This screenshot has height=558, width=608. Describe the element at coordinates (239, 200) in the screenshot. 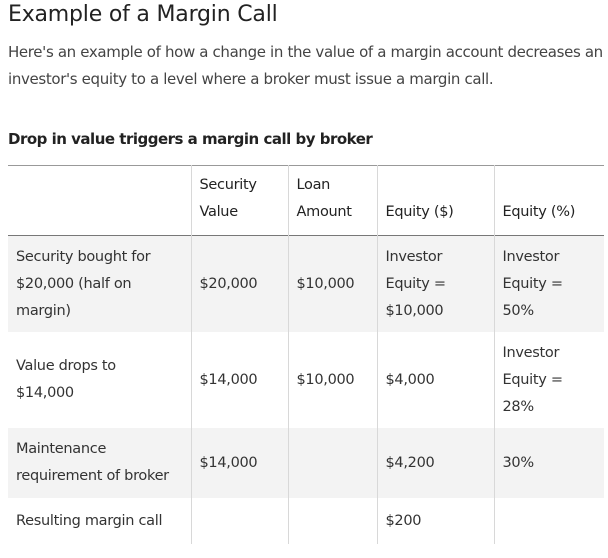

I see `header-security-value: Security Value` at that location.